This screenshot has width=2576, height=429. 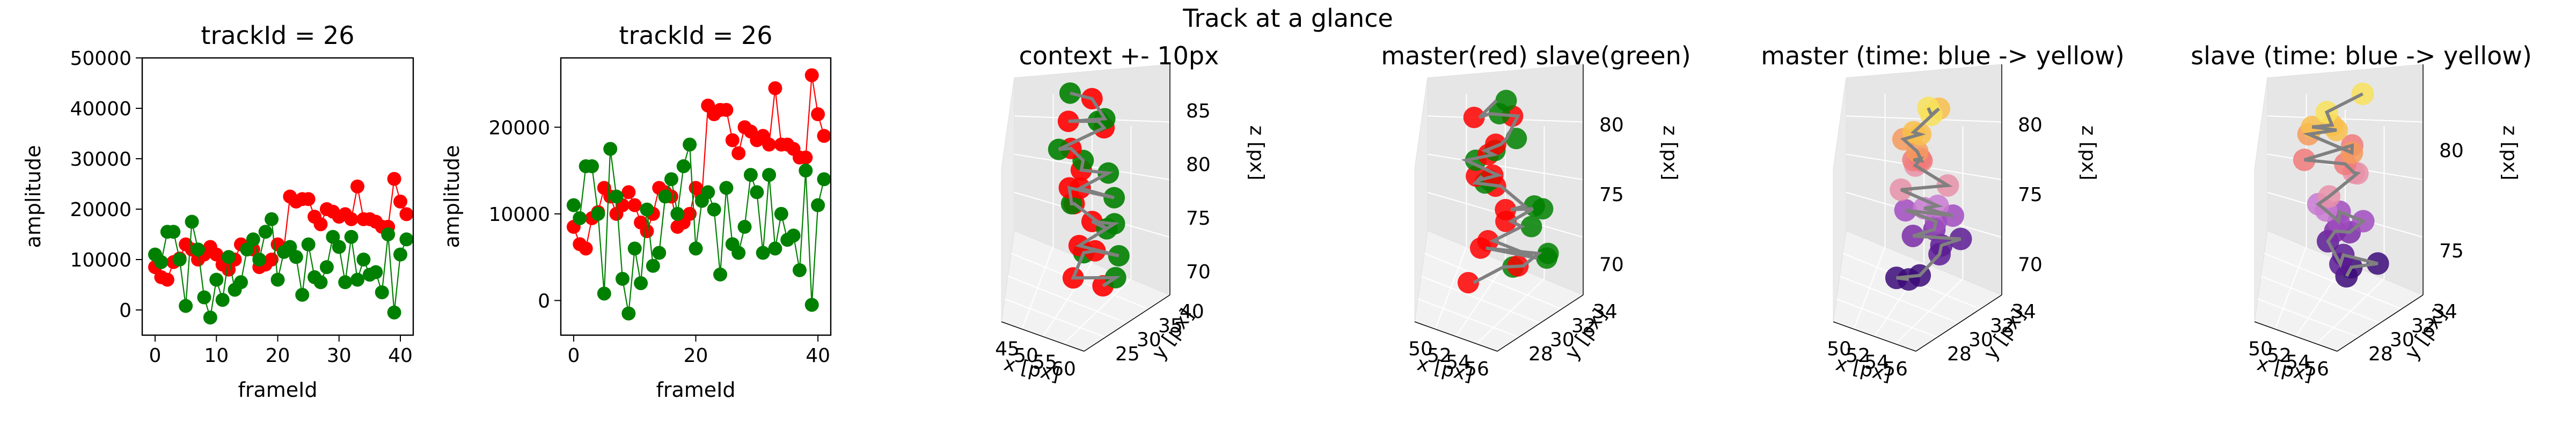 I want to click on x-tick-label: 60, so click(x=1063, y=369).